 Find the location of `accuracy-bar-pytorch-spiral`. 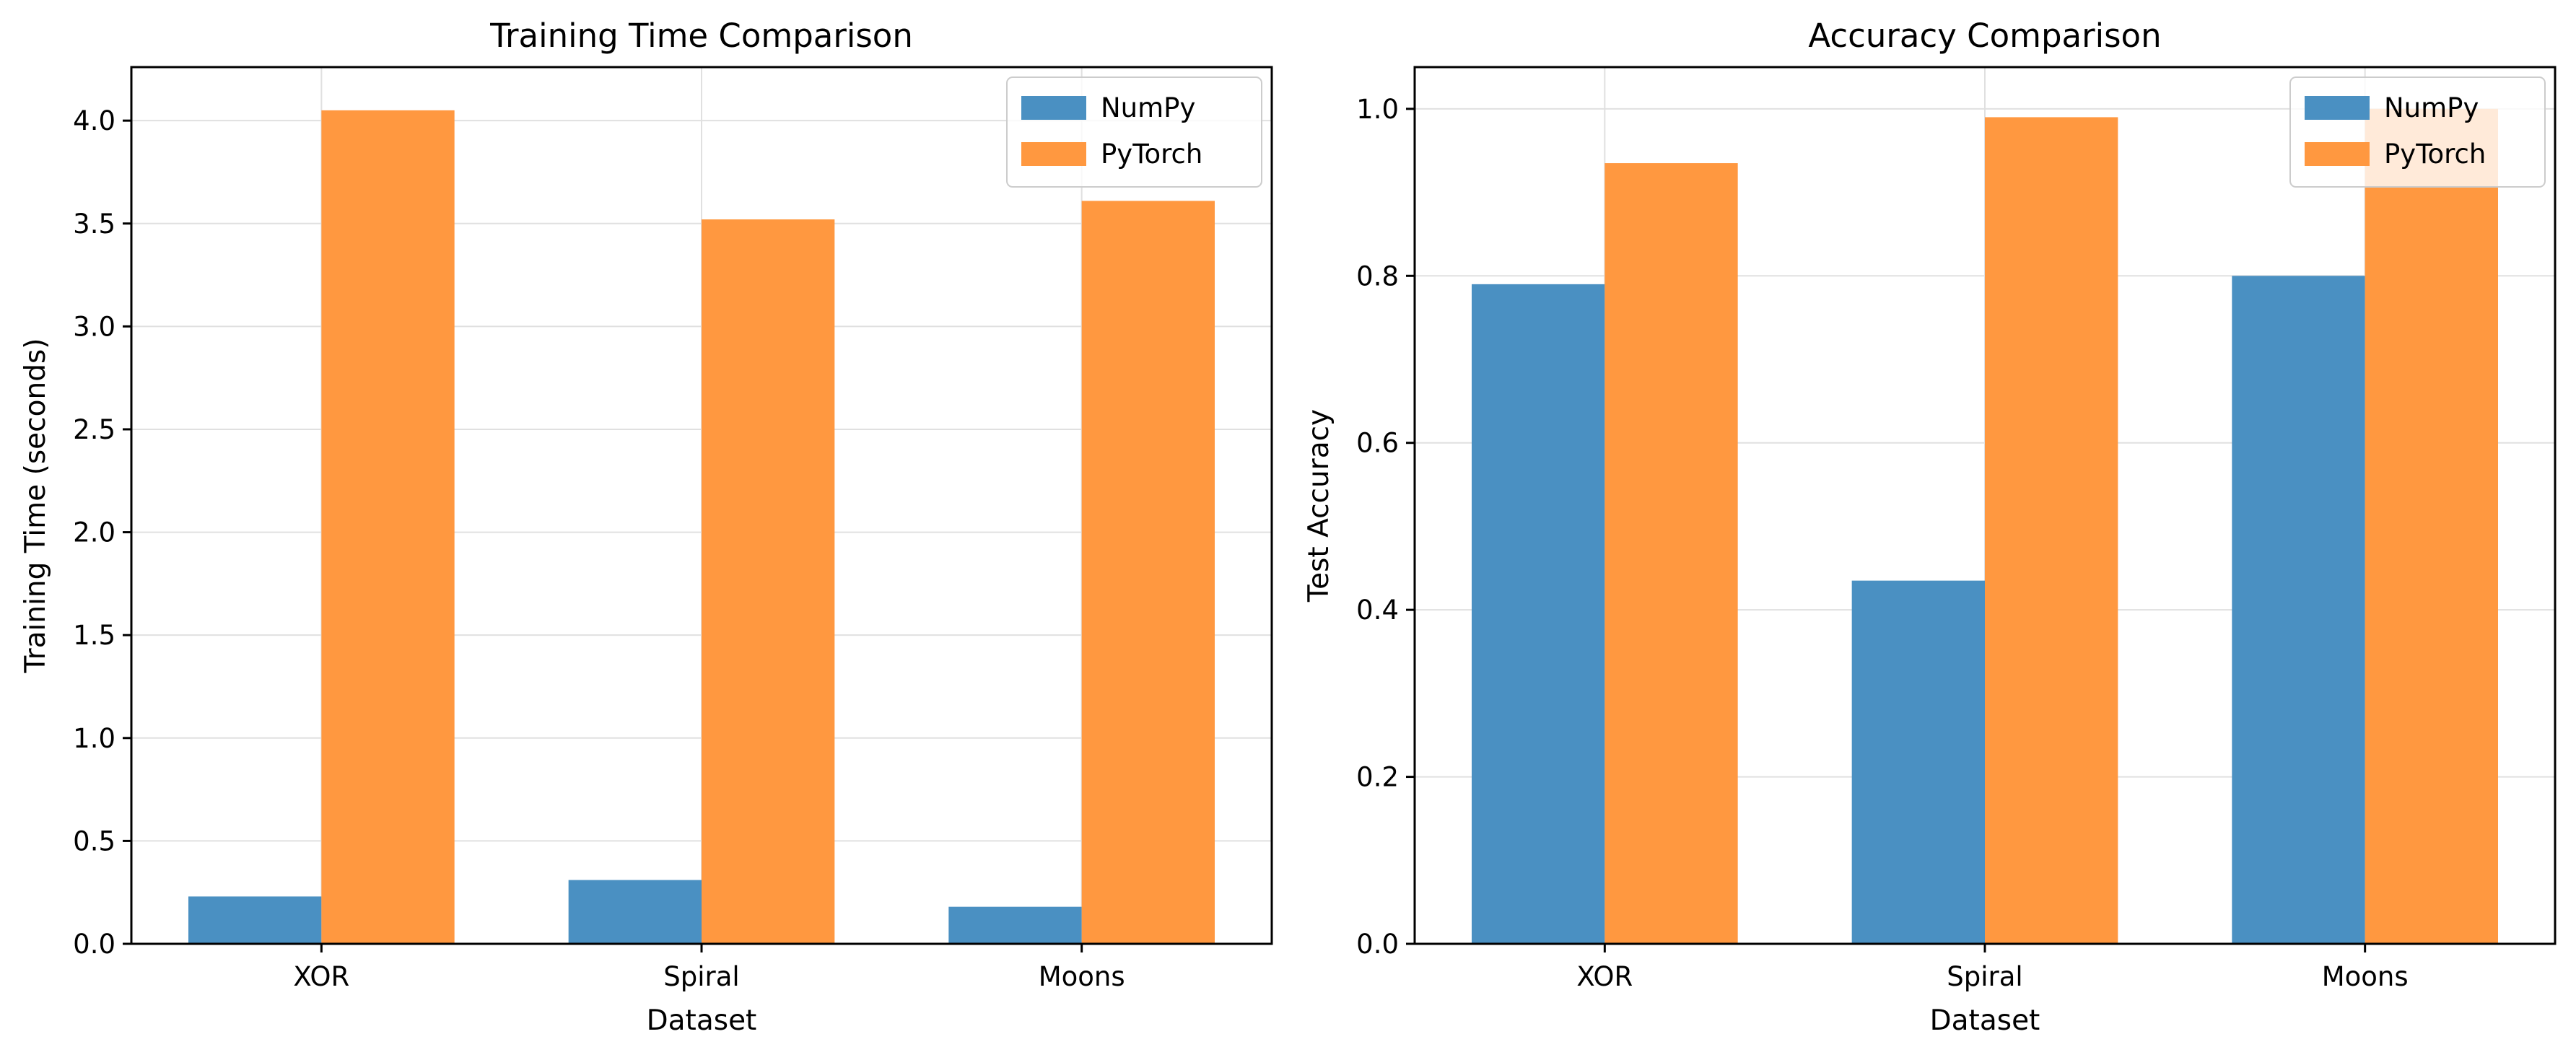

accuracy-bar-pytorch-spiral is located at coordinates (2051, 530).